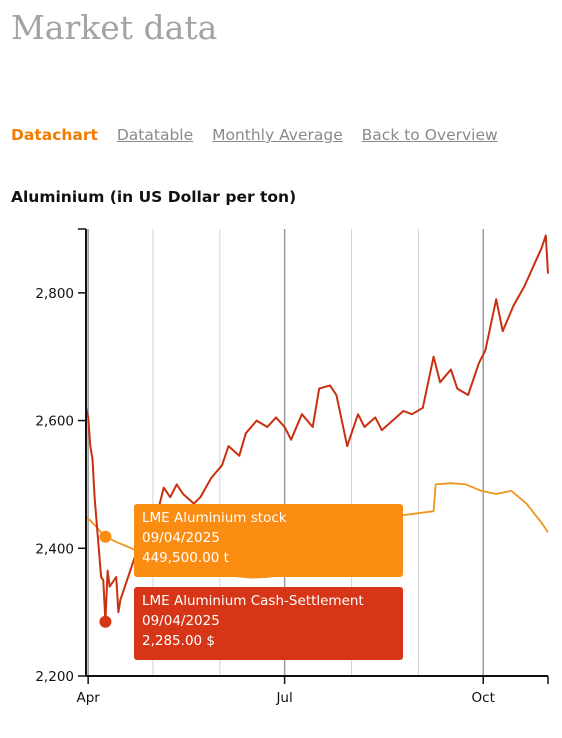  I want to click on tooltip-cash-value: 2,285.00 $, so click(178, 641).